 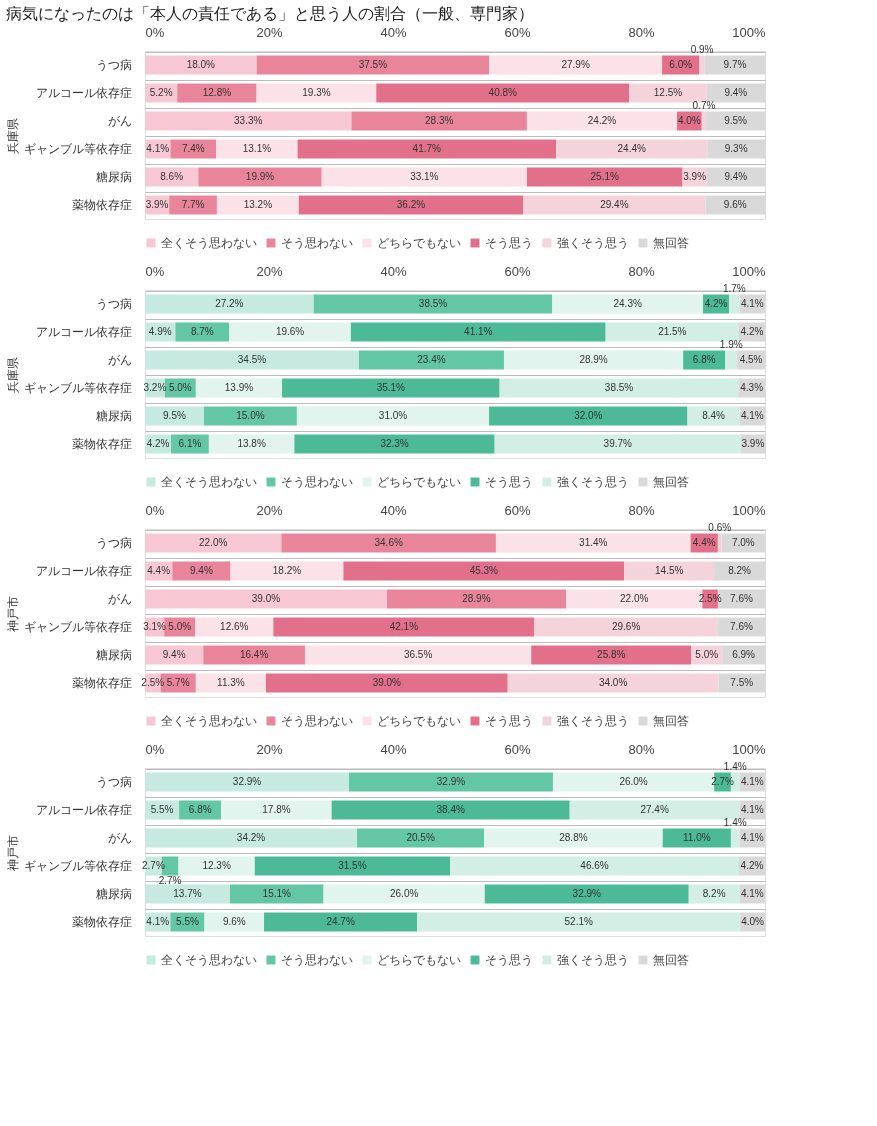 What do you see at coordinates (340, 921) in the screenshot?
I see `data-label: 24.7%` at bounding box center [340, 921].